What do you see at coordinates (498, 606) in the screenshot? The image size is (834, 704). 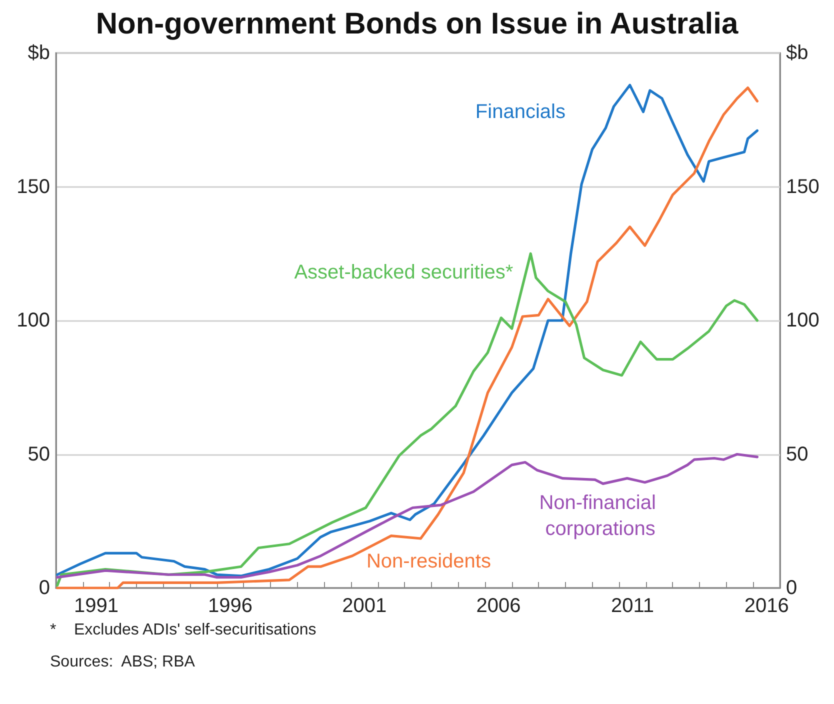 I see `x-tick-label: 2006` at bounding box center [498, 606].